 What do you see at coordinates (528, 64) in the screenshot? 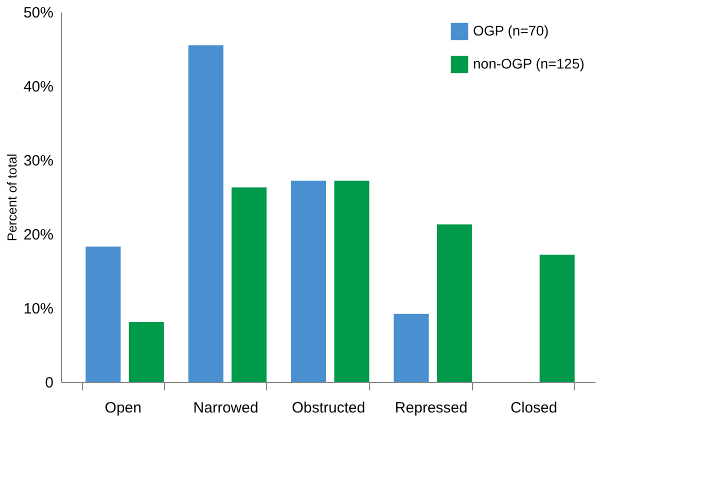
I see `legend-label: non-OGP (n=125)` at bounding box center [528, 64].